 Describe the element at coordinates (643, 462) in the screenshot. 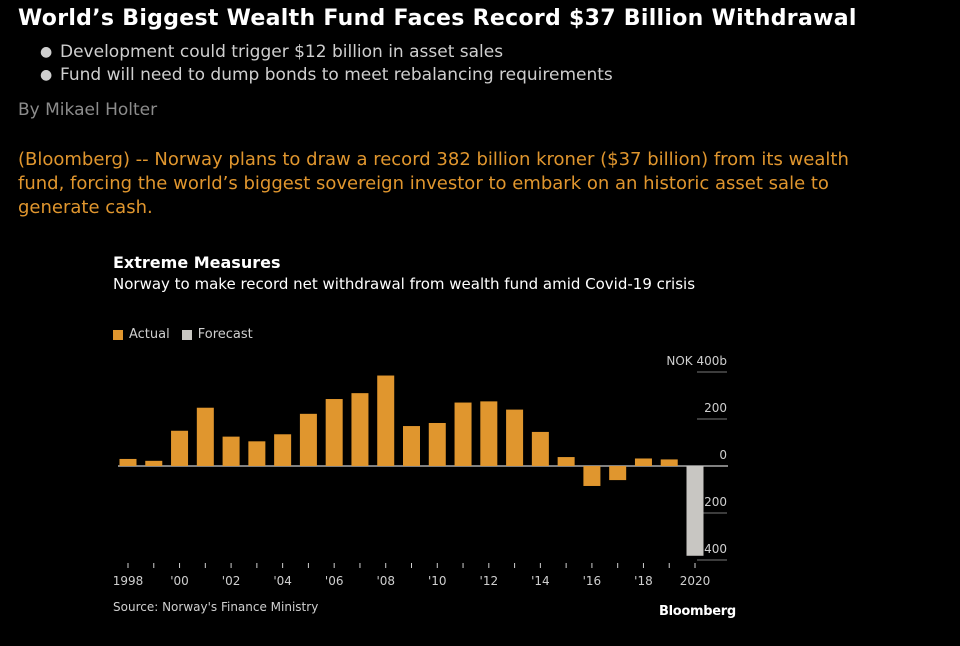

I see `bar-2018` at that location.